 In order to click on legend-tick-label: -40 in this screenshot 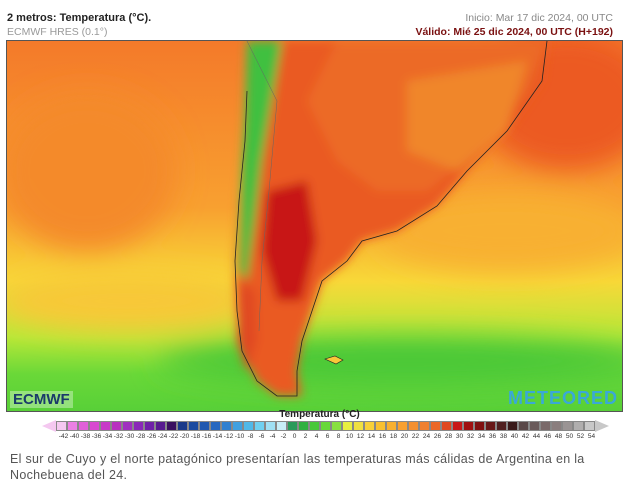, I will do `click(74, 436)`.